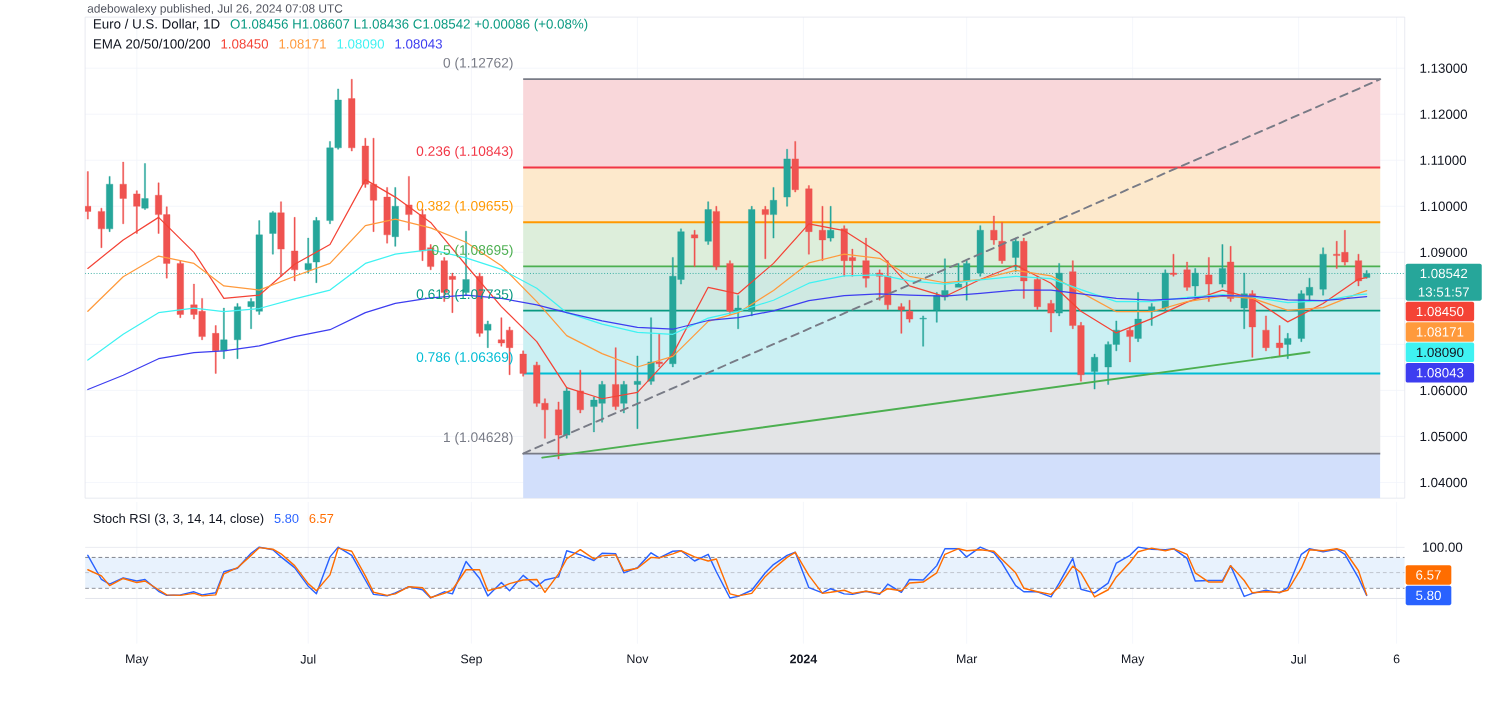 This screenshot has width=1496, height=719. Describe the element at coordinates (157, 25) in the screenshot. I see `chart-title: Euro / U.S. Dollar, 1D` at that location.